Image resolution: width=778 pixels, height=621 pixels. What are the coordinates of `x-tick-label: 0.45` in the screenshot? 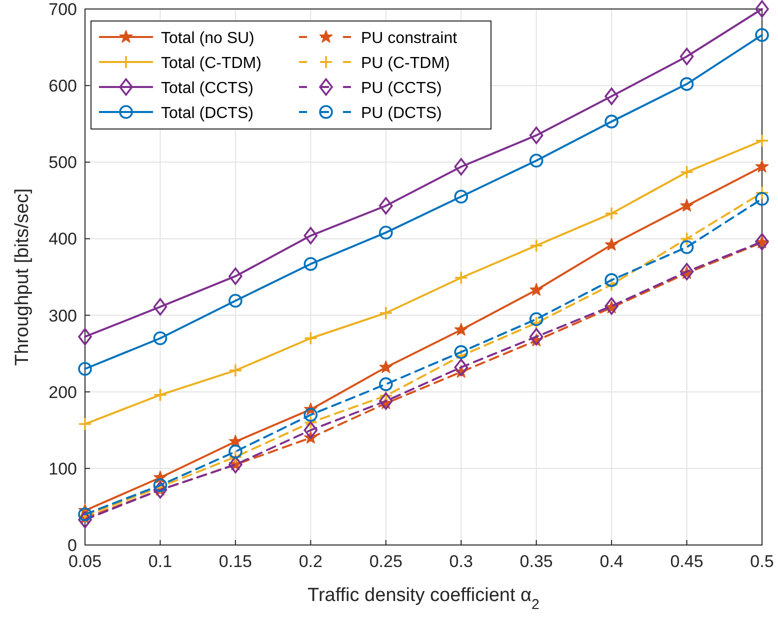 It's located at (687, 561).